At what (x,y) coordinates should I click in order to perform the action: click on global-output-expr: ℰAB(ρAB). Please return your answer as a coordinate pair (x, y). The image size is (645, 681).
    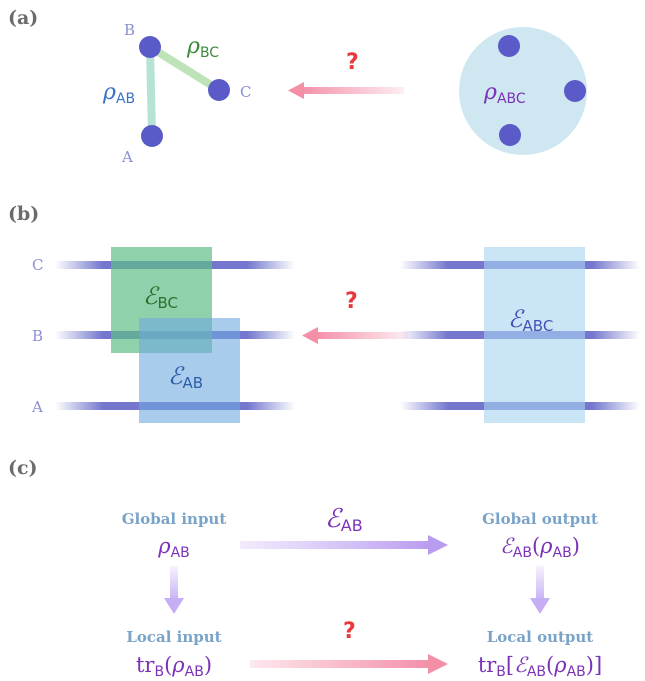
    Looking at the image, I should click on (540, 547).